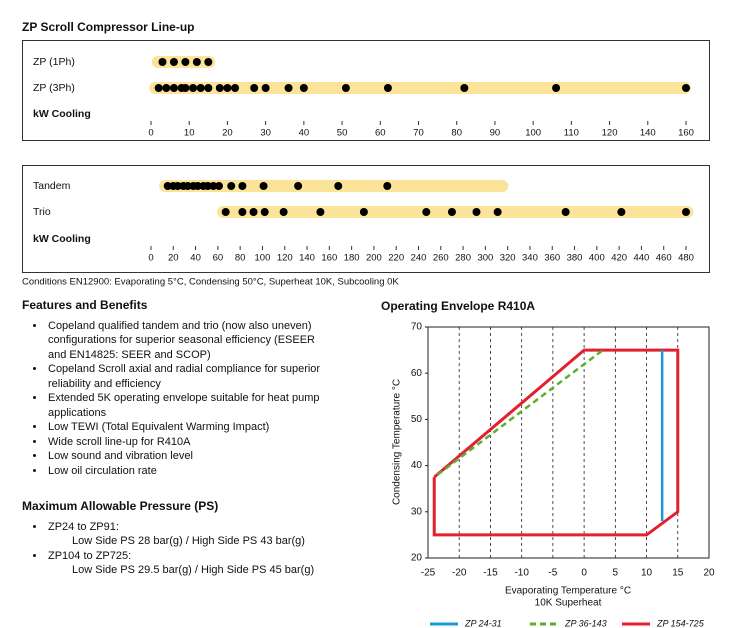  Describe the element at coordinates (680, 623) in the screenshot. I see `legend-label: ZP 154-725` at that location.